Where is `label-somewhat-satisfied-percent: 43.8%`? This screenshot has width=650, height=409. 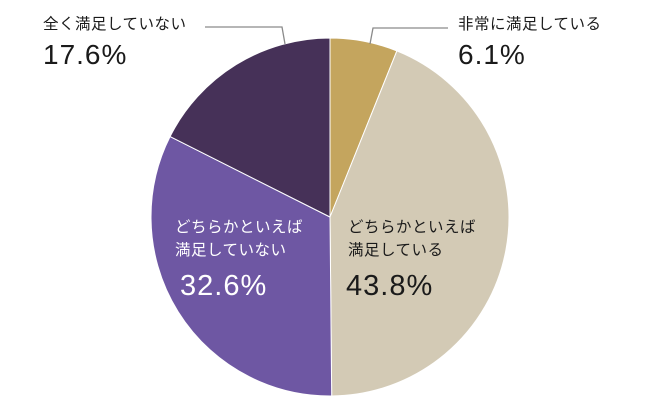 label-somewhat-satisfied-percent: 43.8% is located at coordinates (390, 286).